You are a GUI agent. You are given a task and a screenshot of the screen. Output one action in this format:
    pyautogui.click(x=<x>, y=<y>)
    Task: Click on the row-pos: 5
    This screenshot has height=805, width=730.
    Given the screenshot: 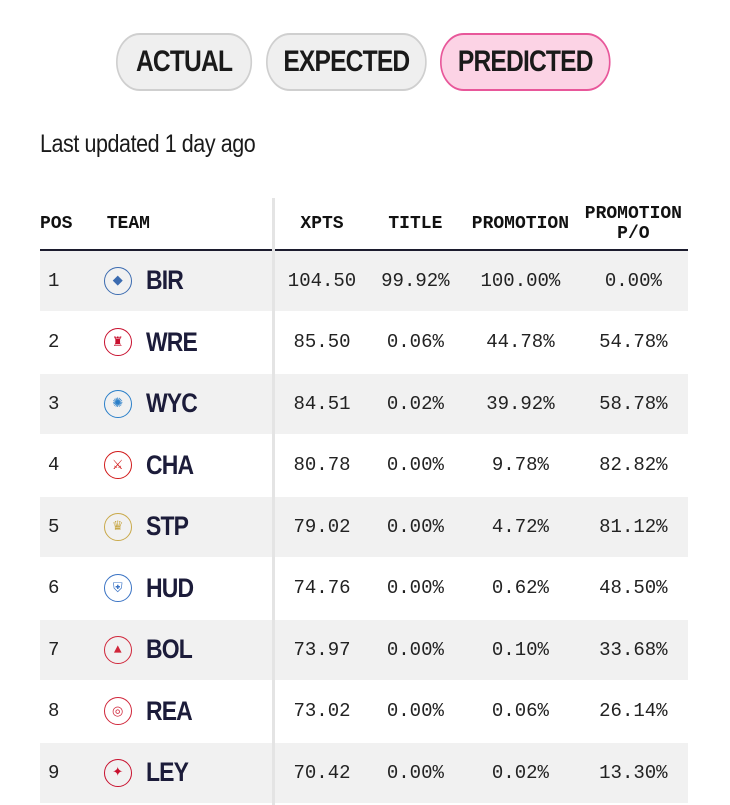 What is the action you would take?
    pyautogui.click(x=54, y=526)
    